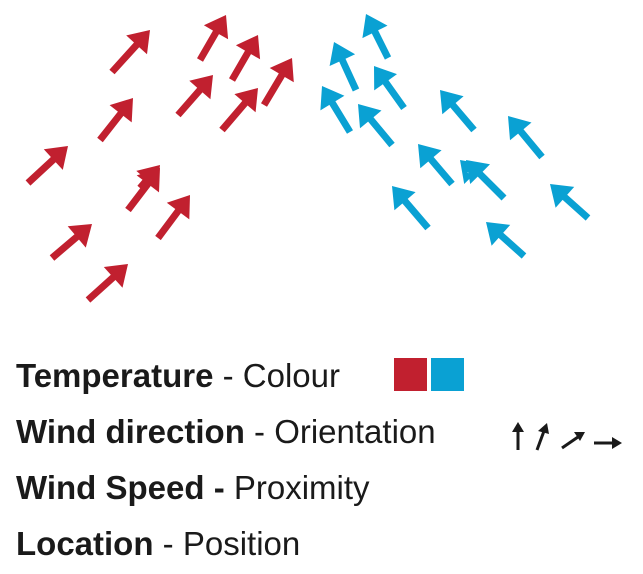  Describe the element at coordinates (567, 436) in the screenshot. I see `orientation-arrows-icon` at that location.